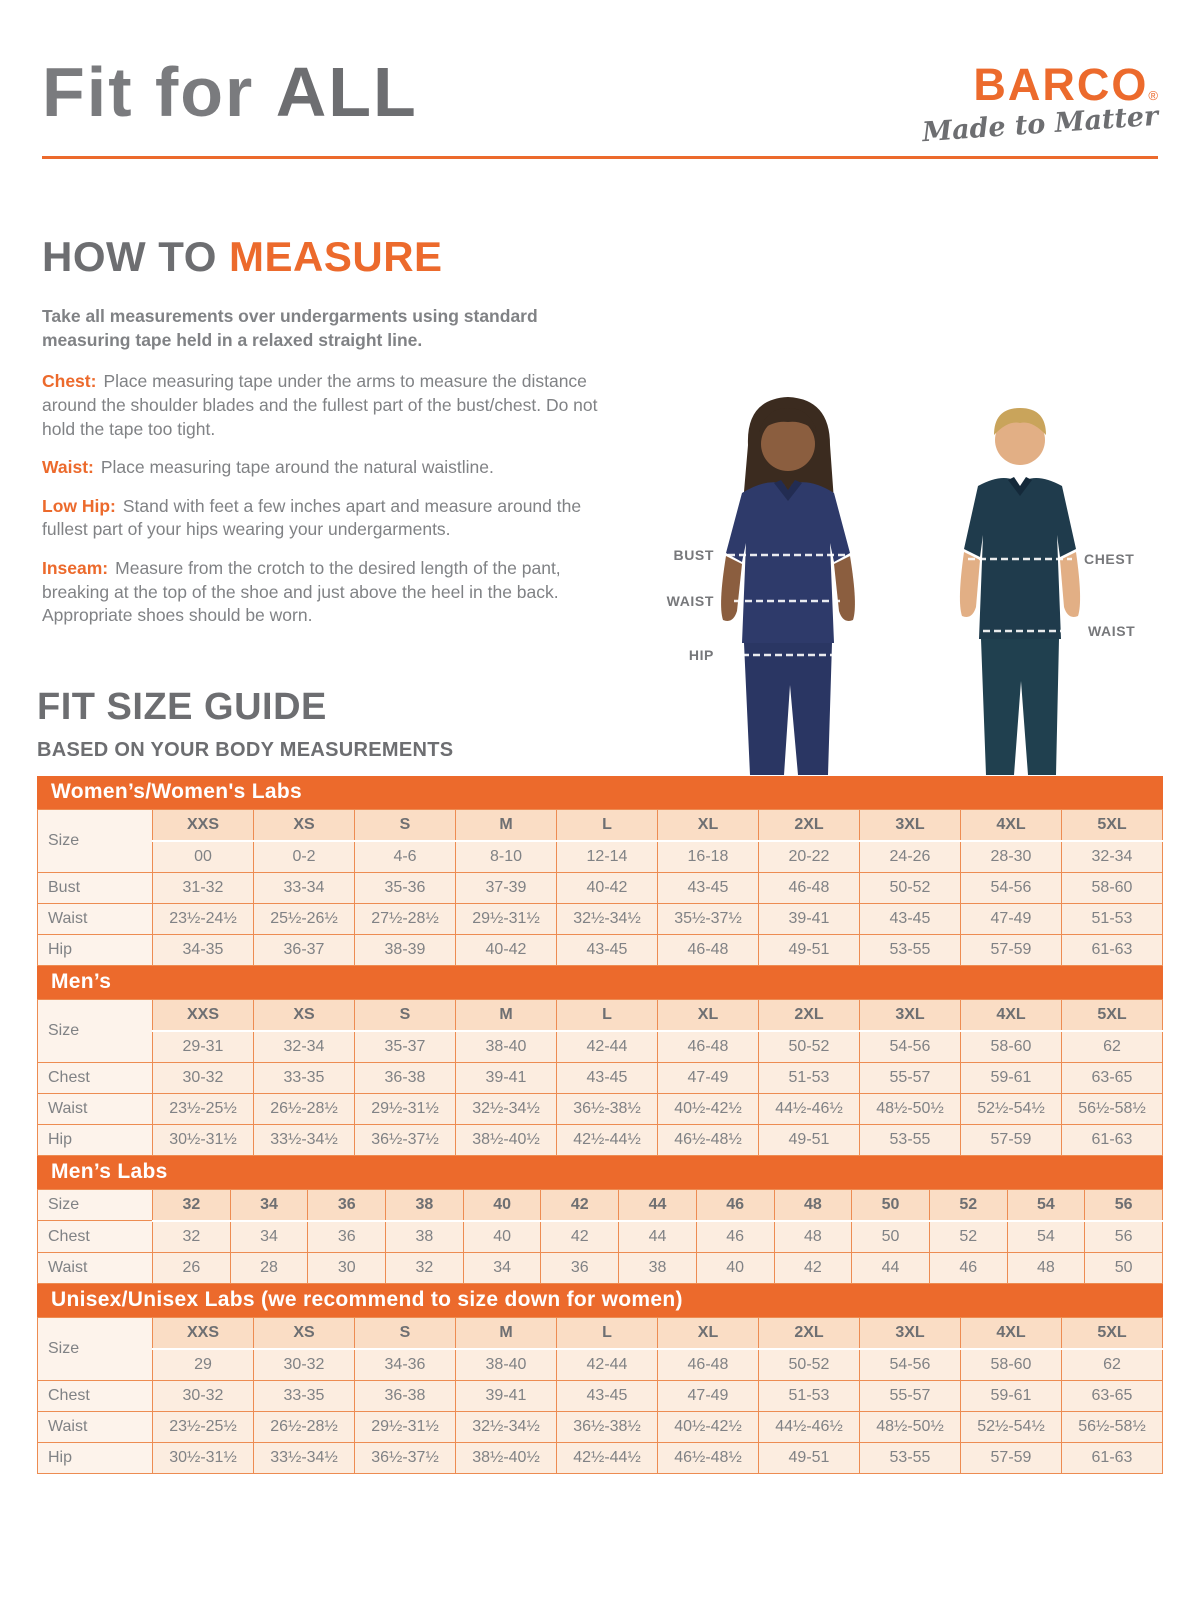  Describe the element at coordinates (788, 586) in the screenshot. I see `woman-model` at that location.